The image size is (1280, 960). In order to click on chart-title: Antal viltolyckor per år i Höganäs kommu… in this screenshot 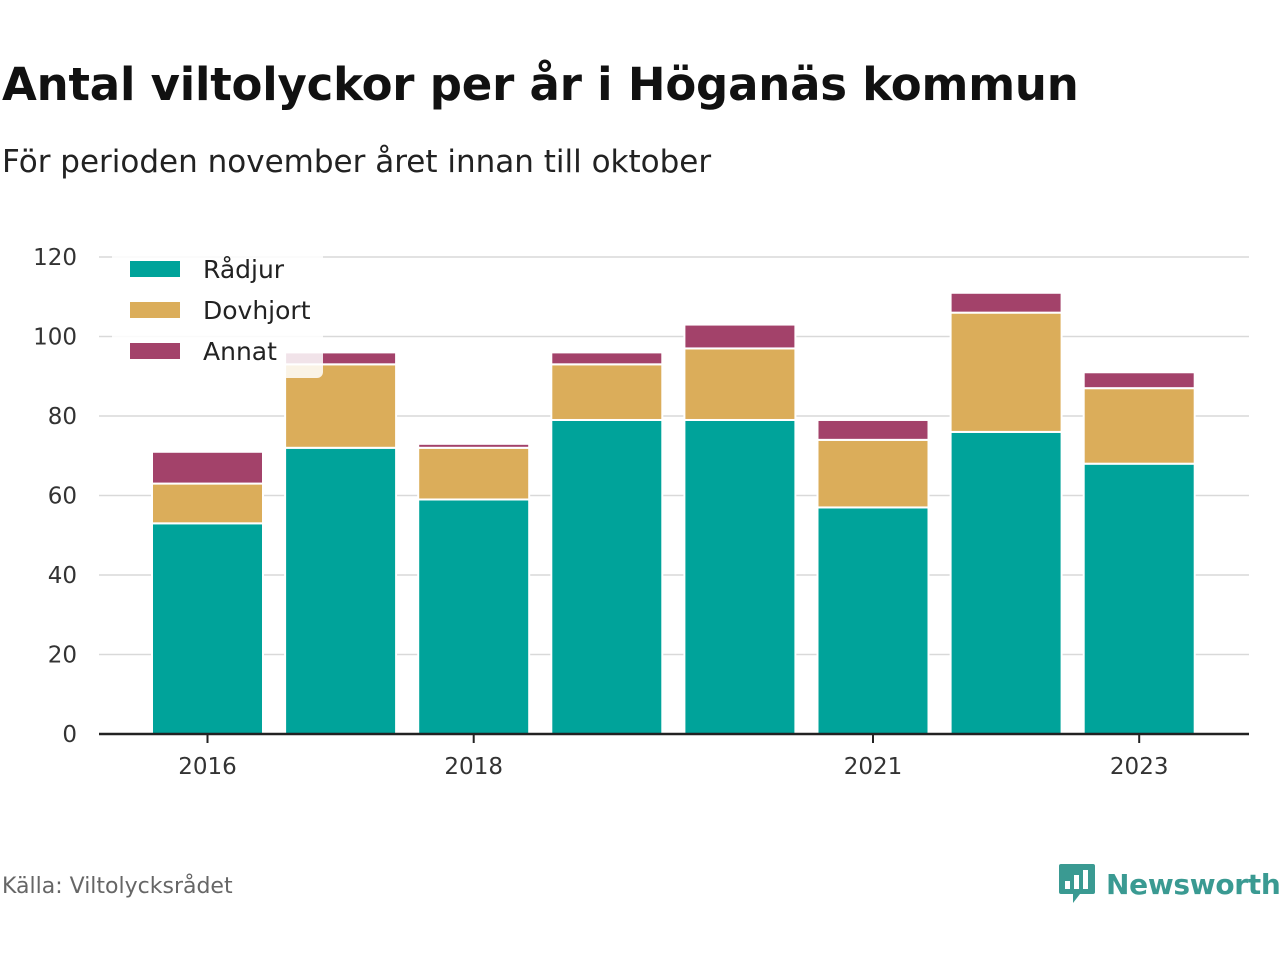, I will do `click(540, 84)`.